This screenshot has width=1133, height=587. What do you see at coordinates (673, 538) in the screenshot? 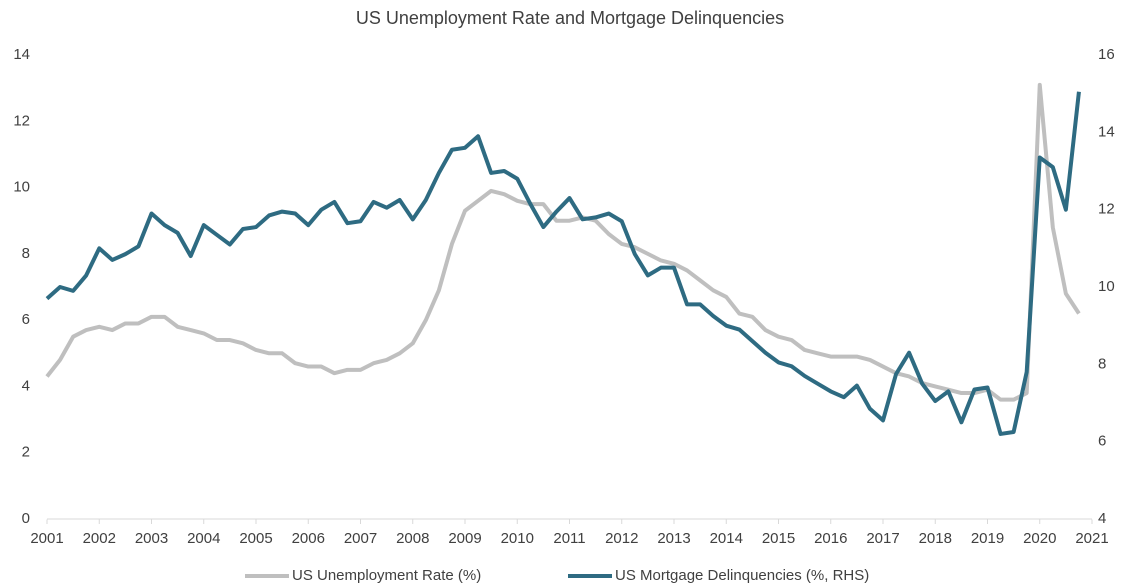
I see `x-tick-label: 2013` at bounding box center [673, 538].